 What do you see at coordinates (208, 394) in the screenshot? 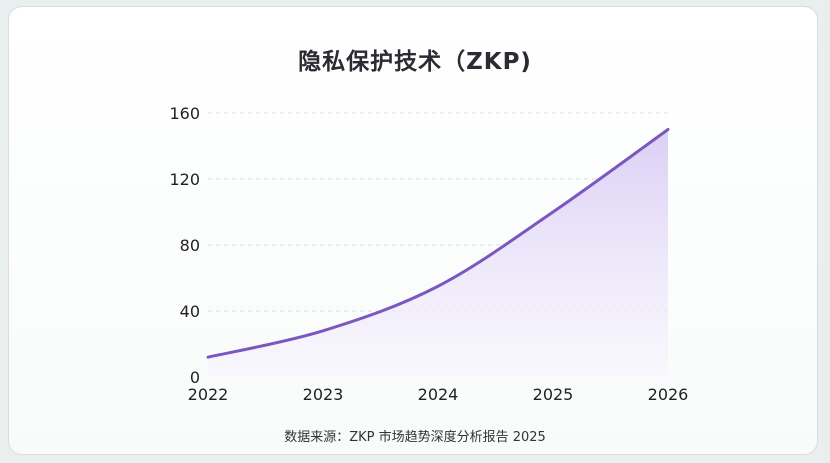
I see `x-tick-label: 2022` at bounding box center [208, 394].